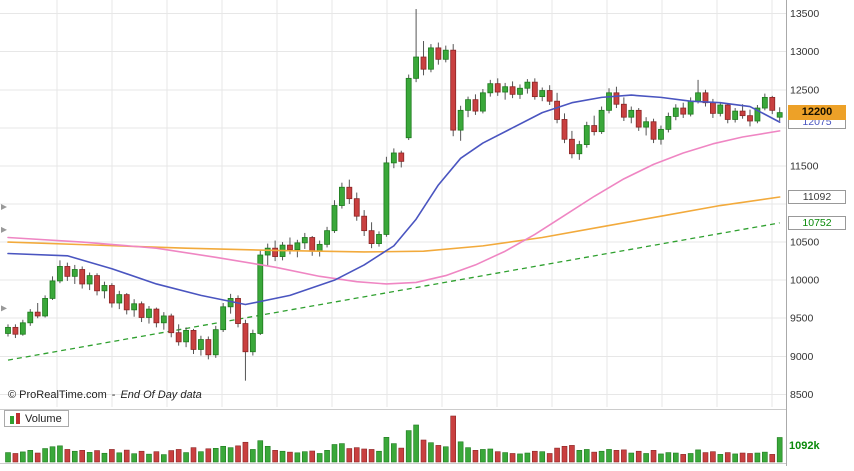  What do you see at coordinates (43, 418) in the screenshot?
I see `volume-legend-label: Volume` at bounding box center [43, 418].